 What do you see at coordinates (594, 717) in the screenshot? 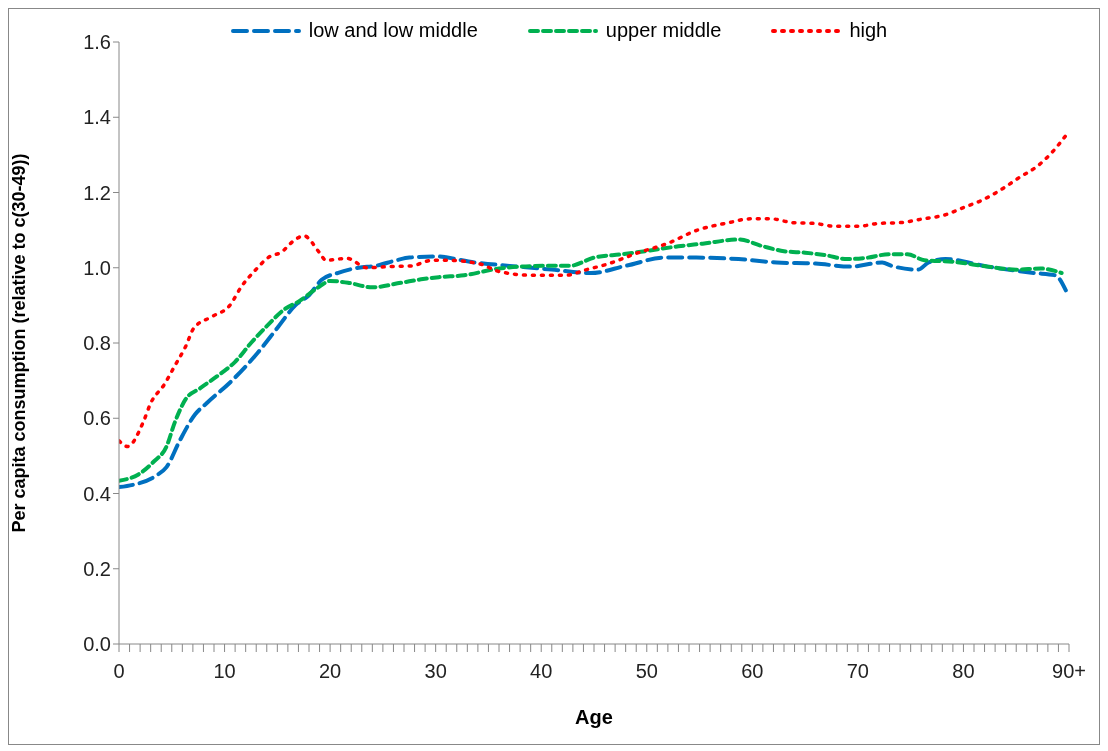
I see `x-axis-title: Age` at bounding box center [594, 717].